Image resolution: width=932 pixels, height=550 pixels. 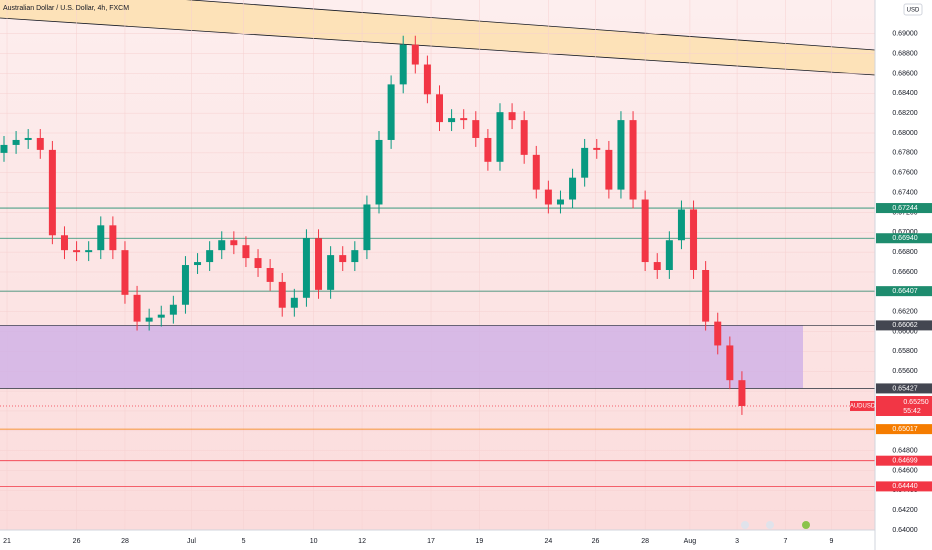 What do you see at coordinates (904, 192) in the screenshot?
I see `y-tick-label: 0.67400` at bounding box center [904, 192].